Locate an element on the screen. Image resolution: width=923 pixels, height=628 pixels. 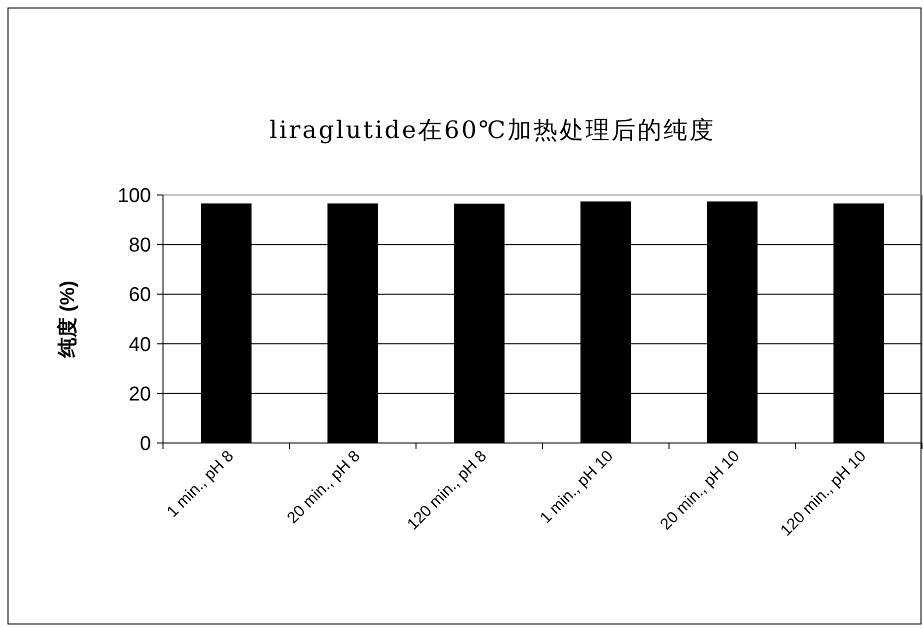
x-tick-label: 120 min., pH 10 is located at coordinates (824, 494).